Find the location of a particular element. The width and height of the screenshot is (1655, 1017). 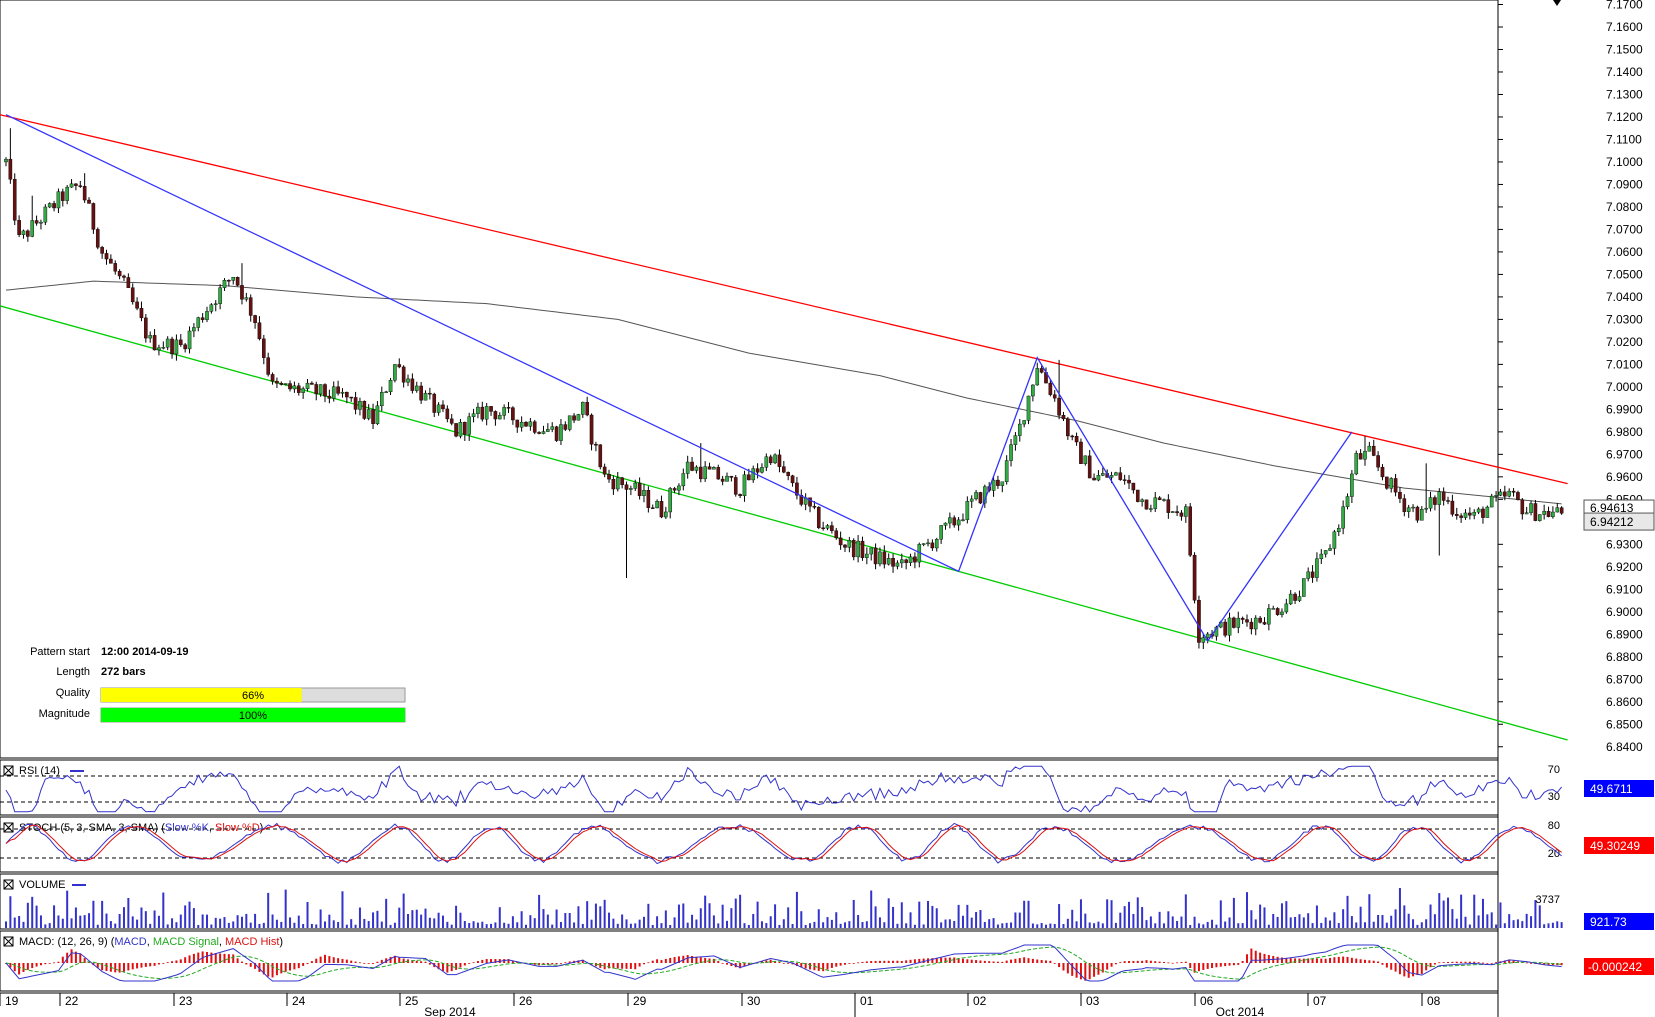

stoch-k-series is located at coordinates (783, 843).